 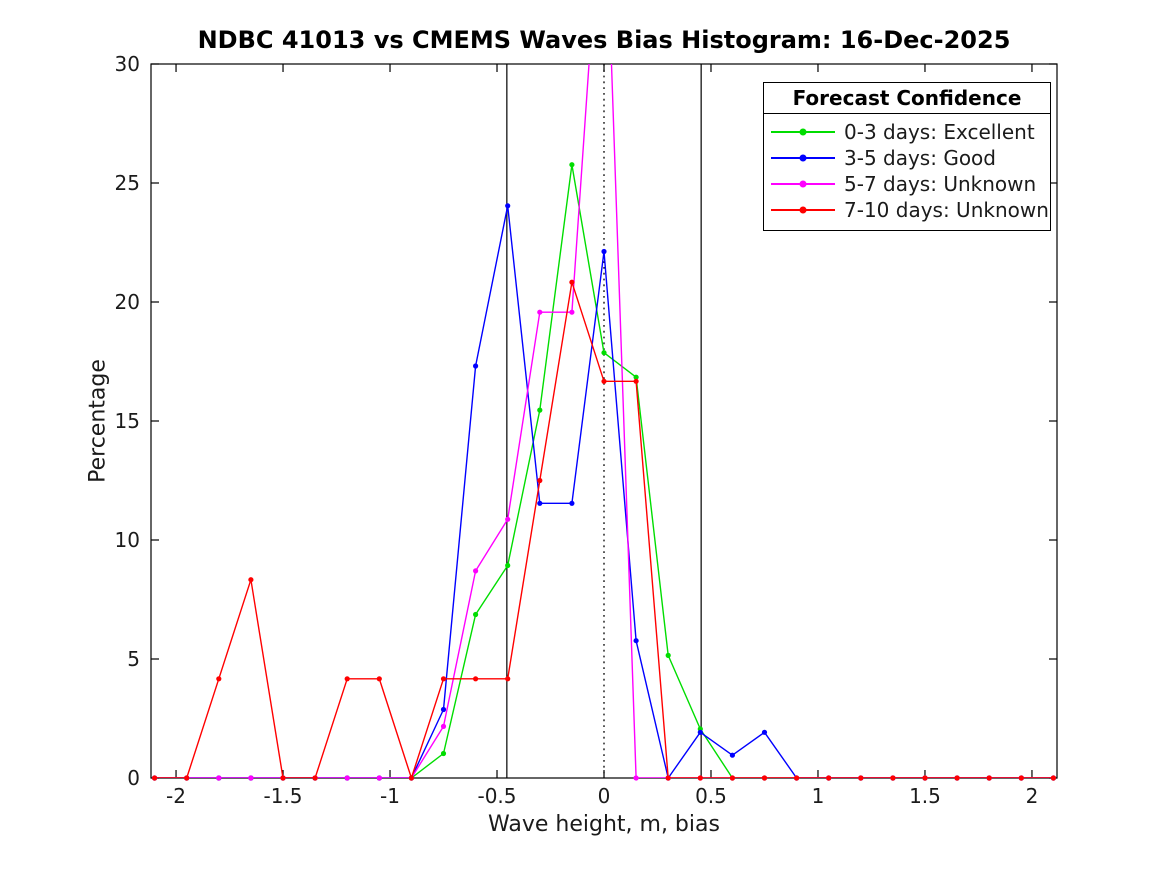 What do you see at coordinates (946, 210) in the screenshot?
I see `legend-item-label: 7-10 days: Unknown` at bounding box center [946, 210].